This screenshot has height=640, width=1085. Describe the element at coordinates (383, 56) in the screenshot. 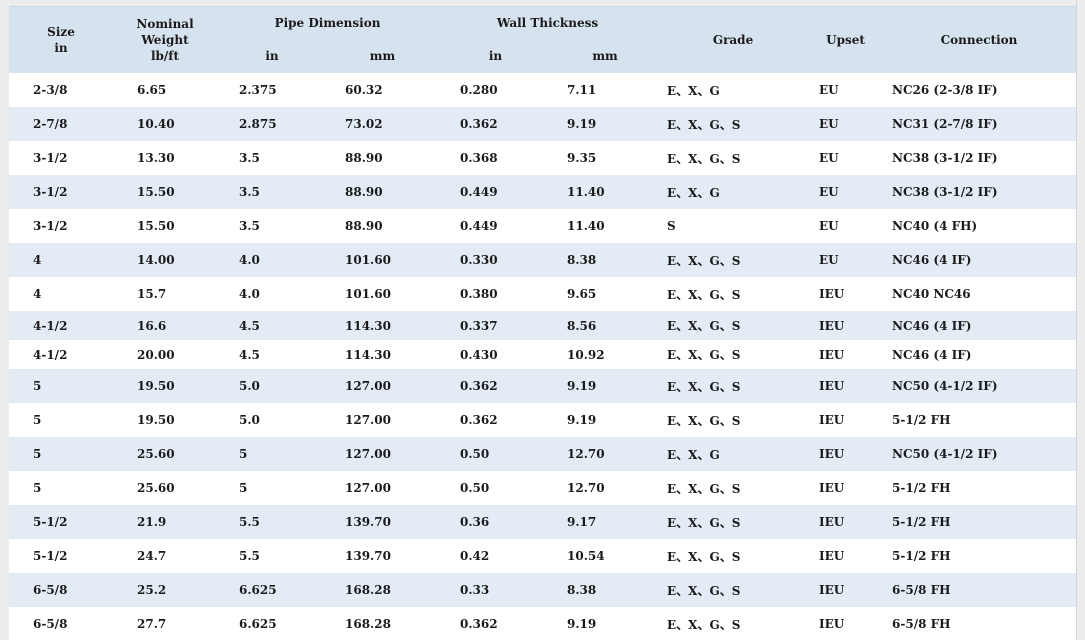

I see `col-header-pipe-mm: mm` at that location.